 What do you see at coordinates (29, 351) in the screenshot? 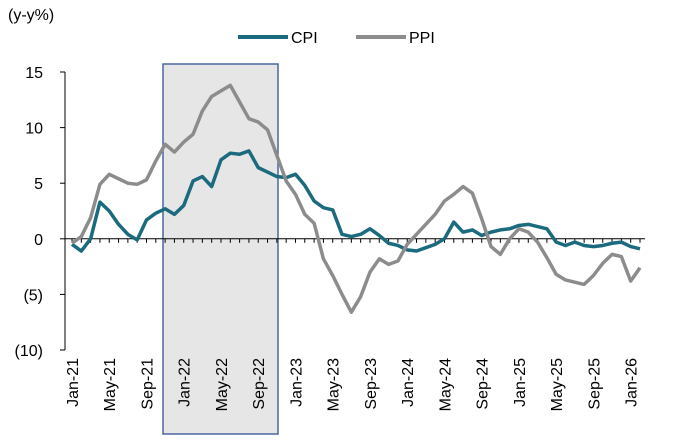
I see `y-tick-label: (10)` at bounding box center [29, 351].